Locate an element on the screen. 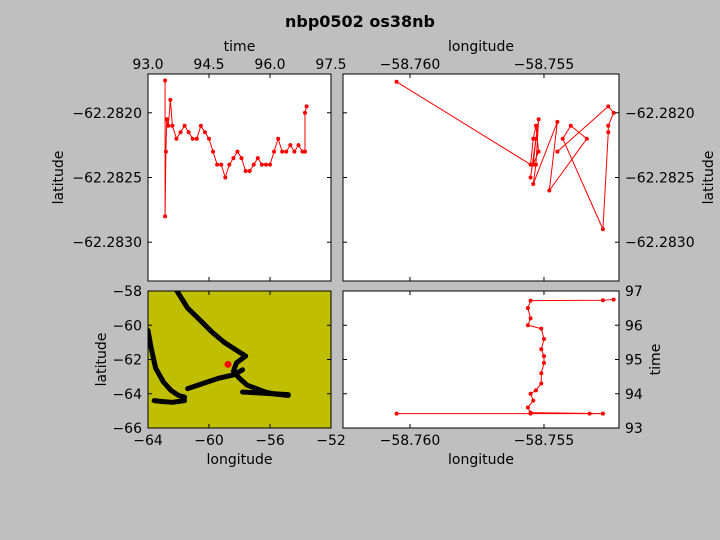 The width and height of the screenshot is (720, 540). y-tick-label: −58 is located at coordinates (127, 292).